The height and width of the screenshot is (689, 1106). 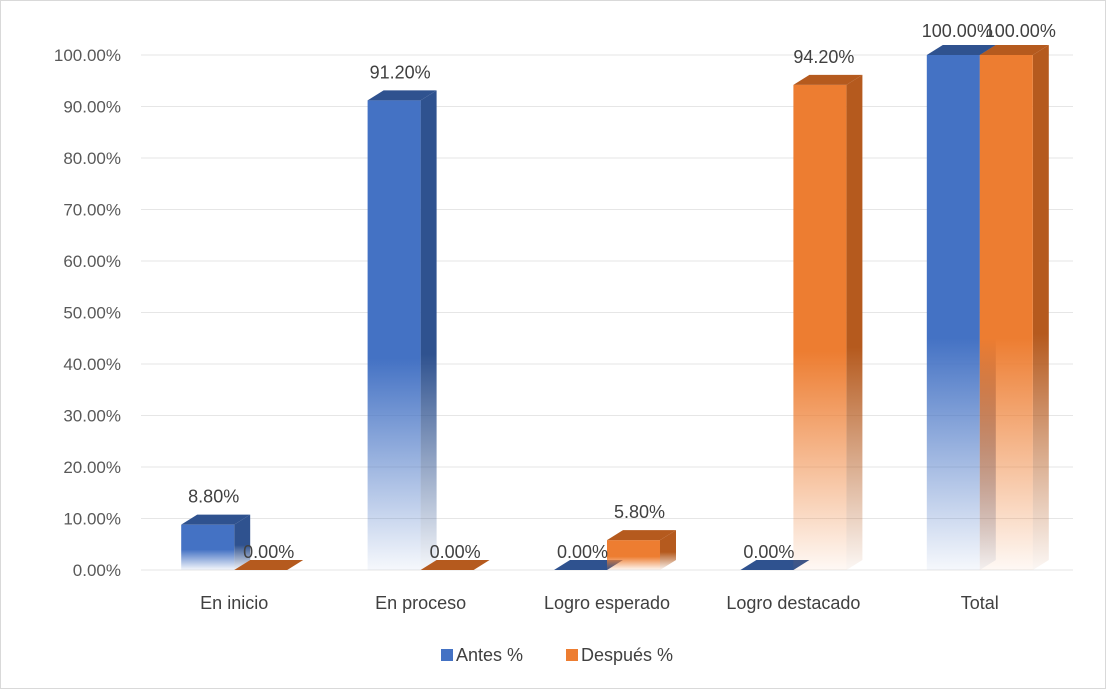 I want to click on y-tick-label: 90.00%, so click(x=92, y=107).